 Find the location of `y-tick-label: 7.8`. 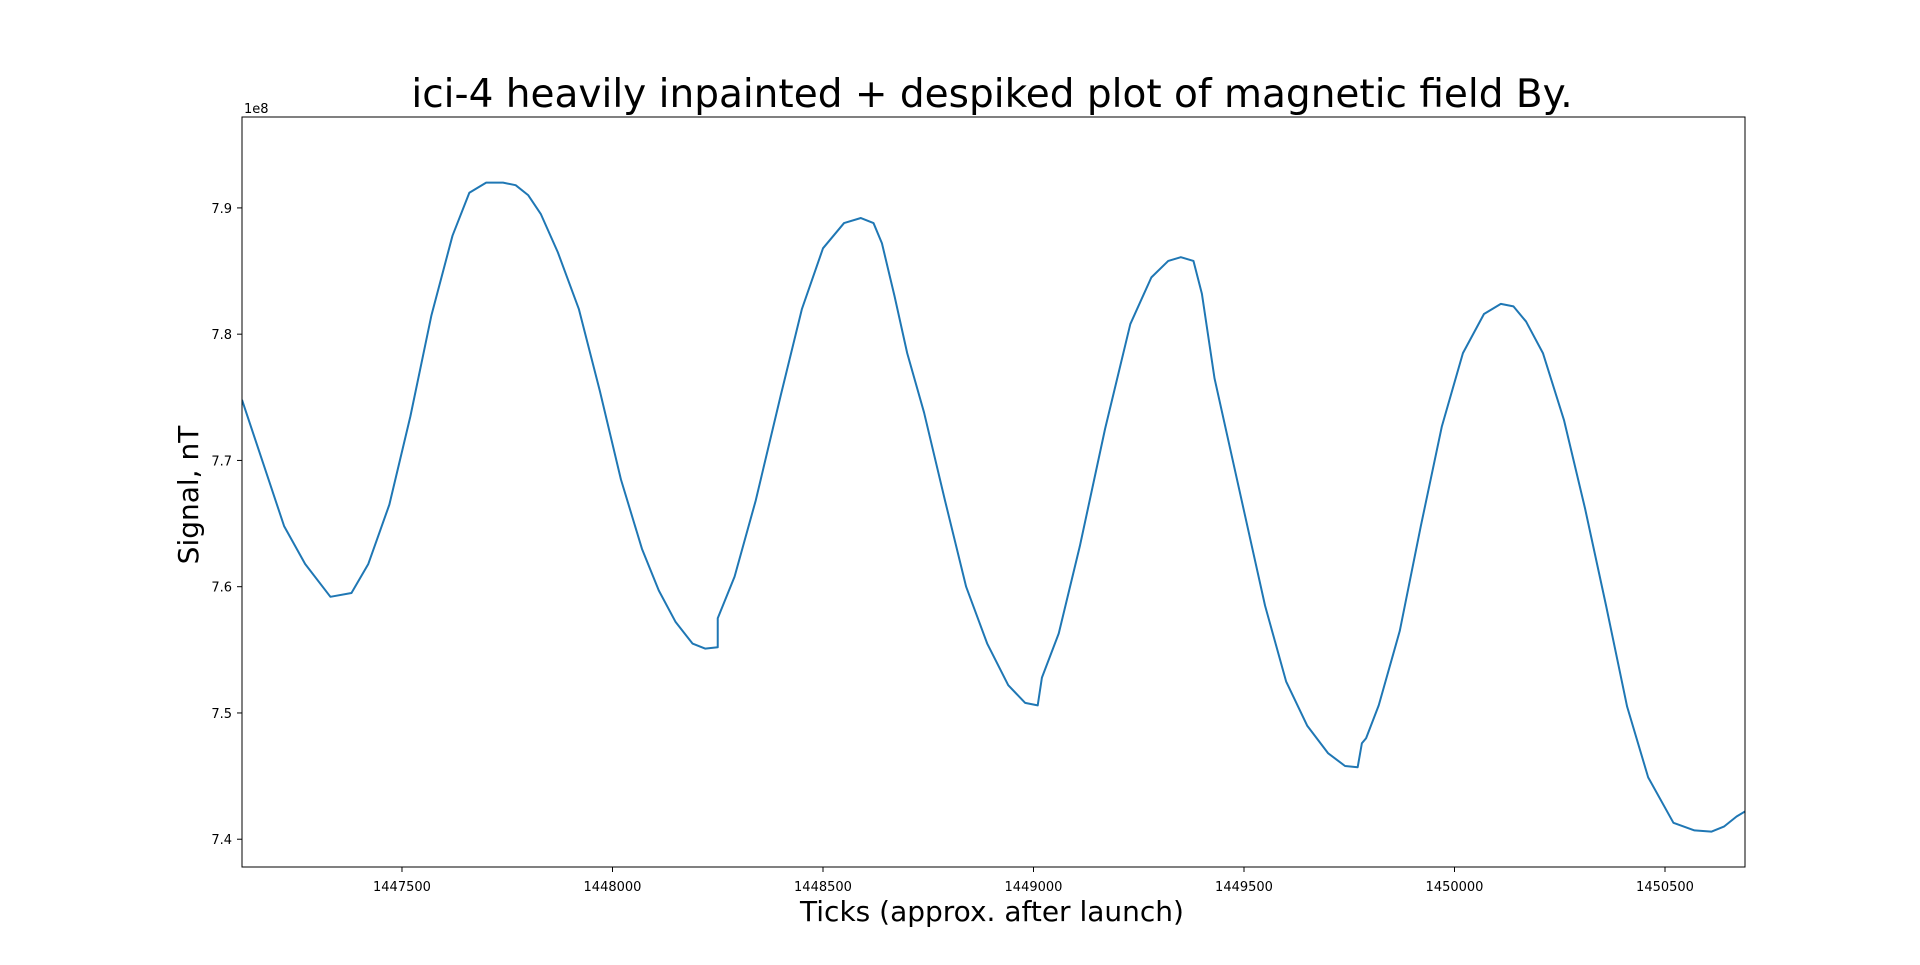

y-tick-label: 7.8 is located at coordinates (221, 335).